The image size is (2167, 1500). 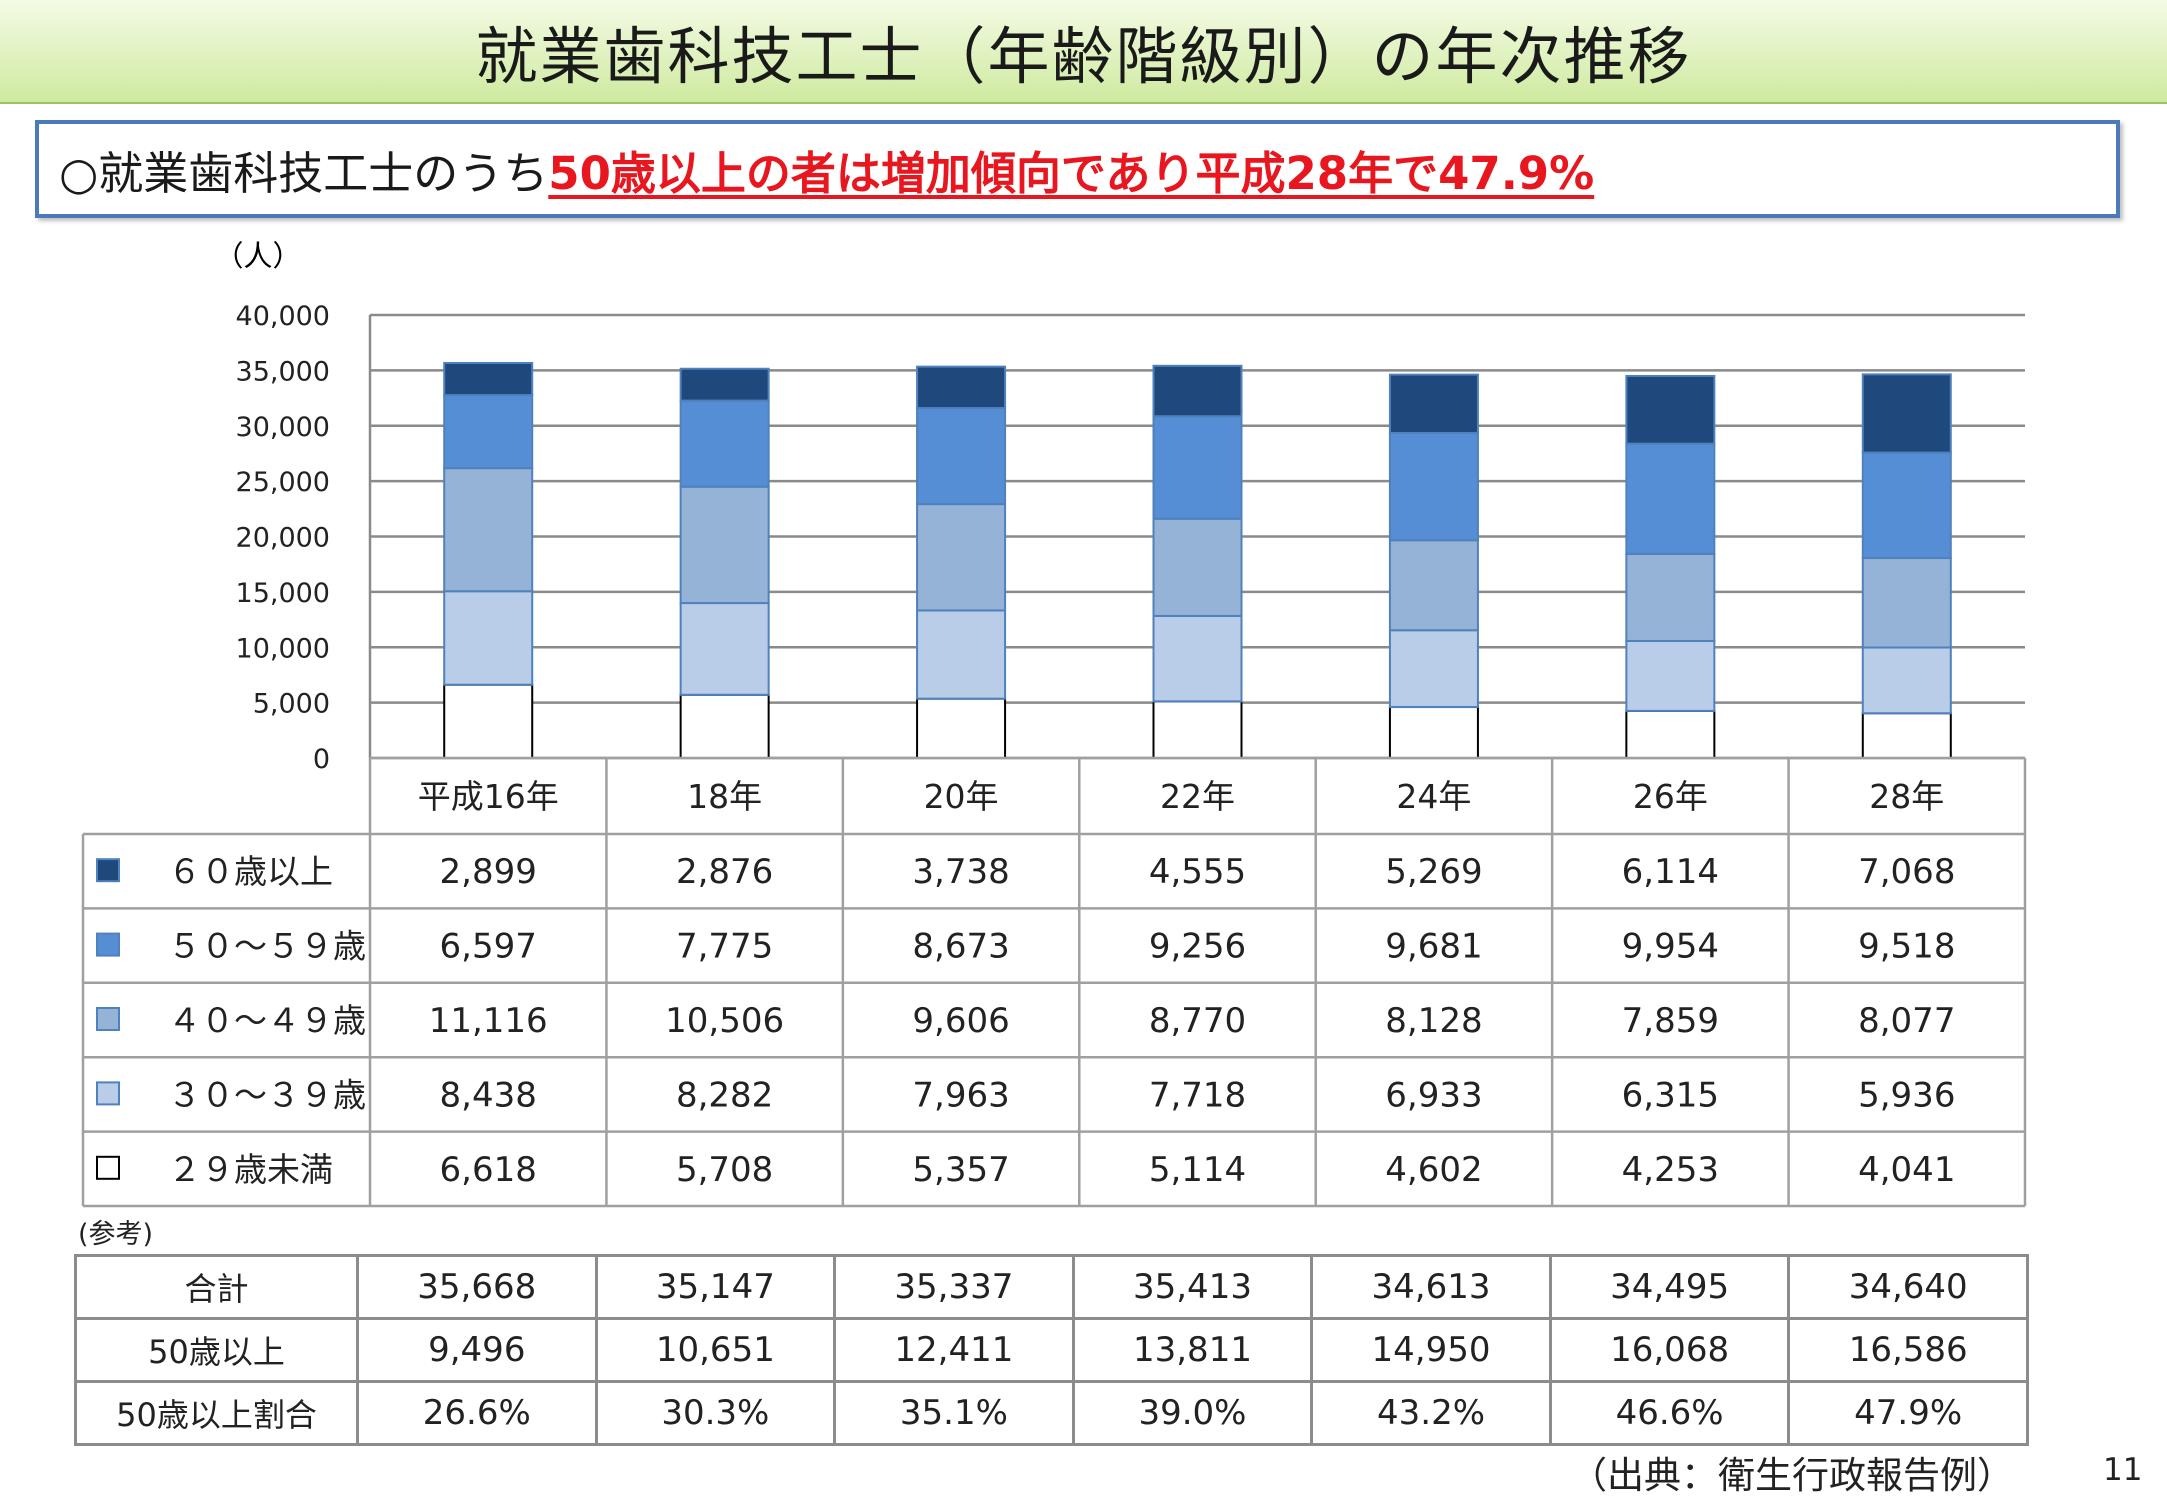 What do you see at coordinates (477, 1350) in the screenshot?
I see `ref-cell: 9,496` at bounding box center [477, 1350].